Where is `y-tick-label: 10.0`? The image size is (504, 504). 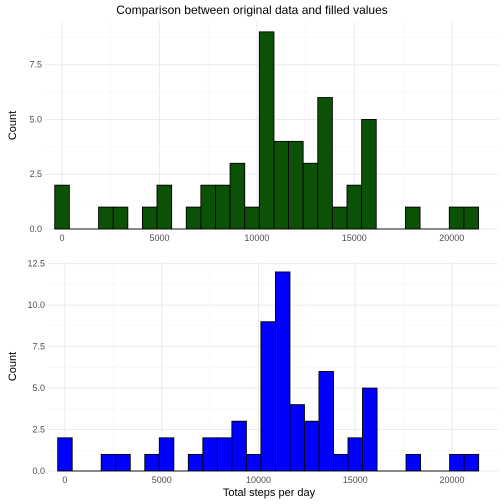
y-tick-label: 10.0 is located at coordinates (36, 305).